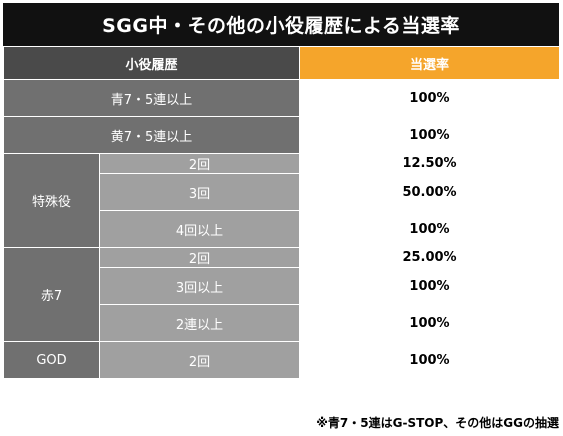 This screenshot has height=436, width=563. I want to click on row-label: 2連以上, so click(199, 323).